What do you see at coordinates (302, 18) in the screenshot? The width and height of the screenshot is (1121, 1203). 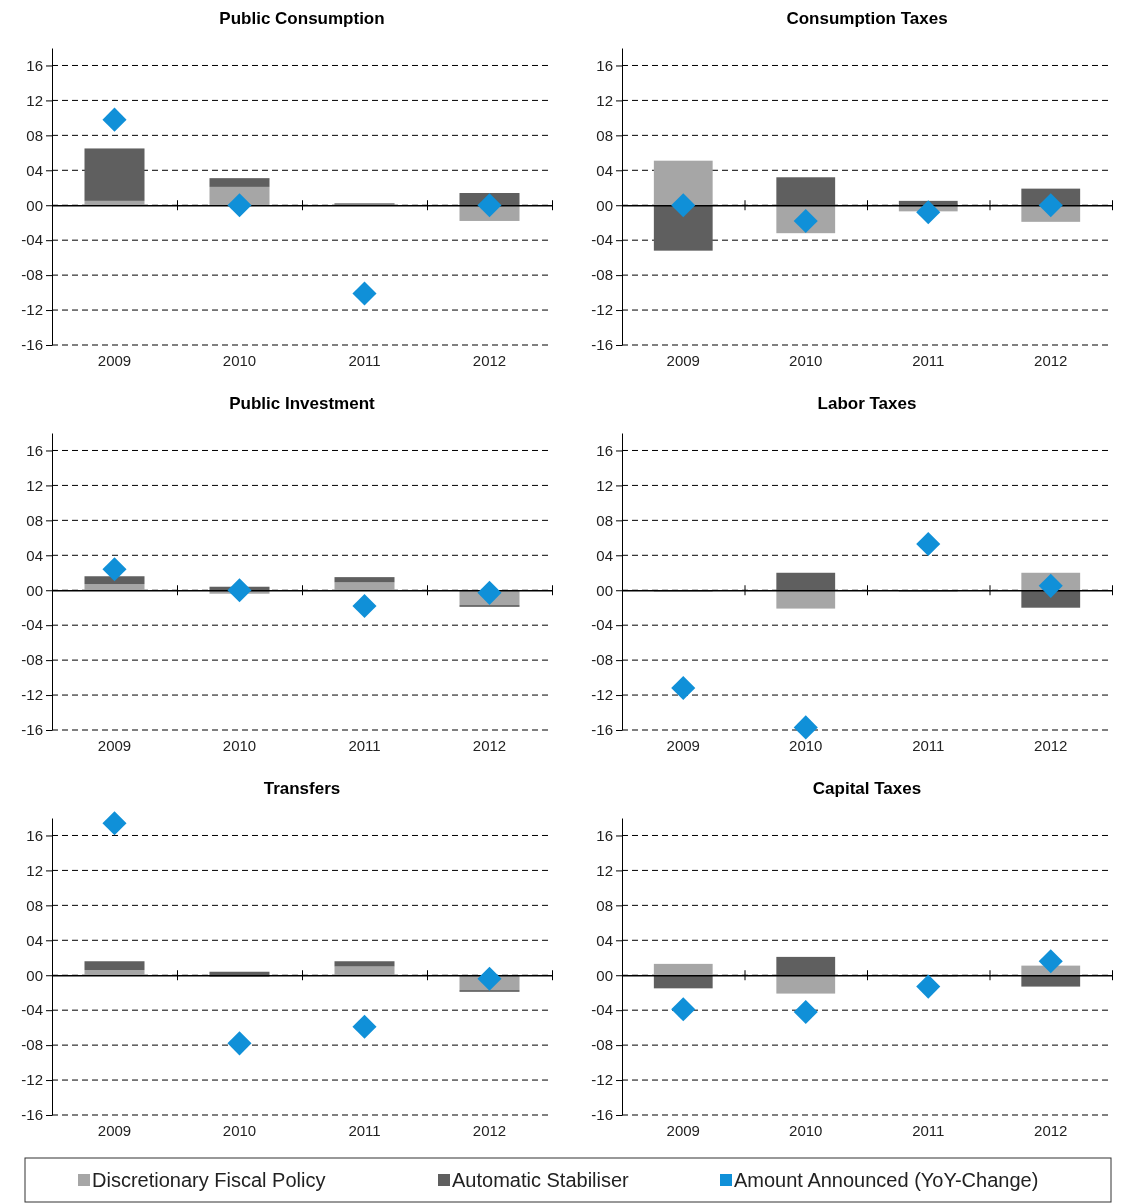 I see `chart-title: Public Consumption` at bounding box center [302, 18].